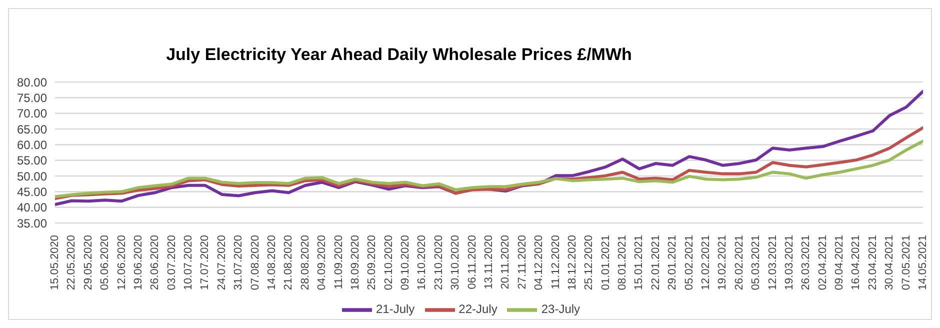  Describe the element at coordinates (706, 262) in the screenshot. I see `x-tick-label: 12.02.2021` at that location.